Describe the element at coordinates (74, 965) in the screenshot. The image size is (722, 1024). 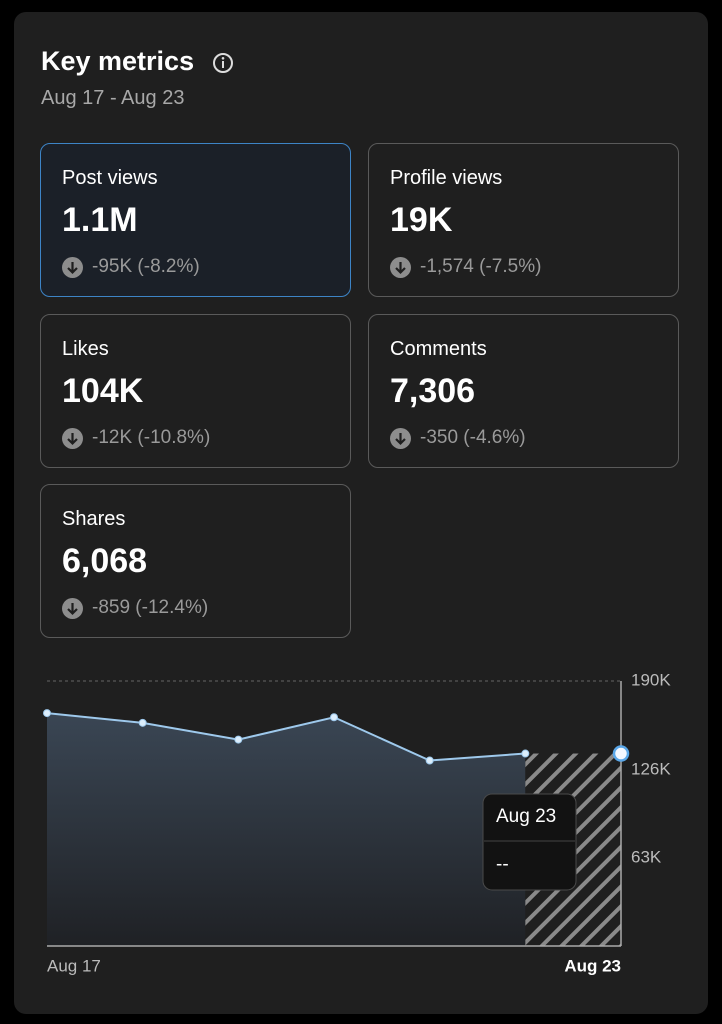
I see `x-tick-label: Aug 17` at that location.